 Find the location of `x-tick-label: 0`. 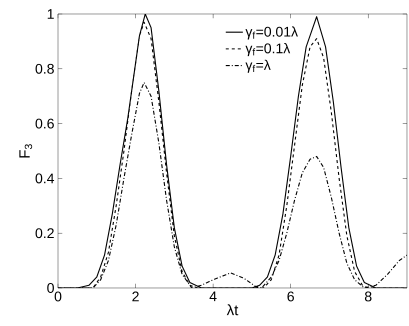

x-tick-label: 0 is located at coordinates (58, 297).